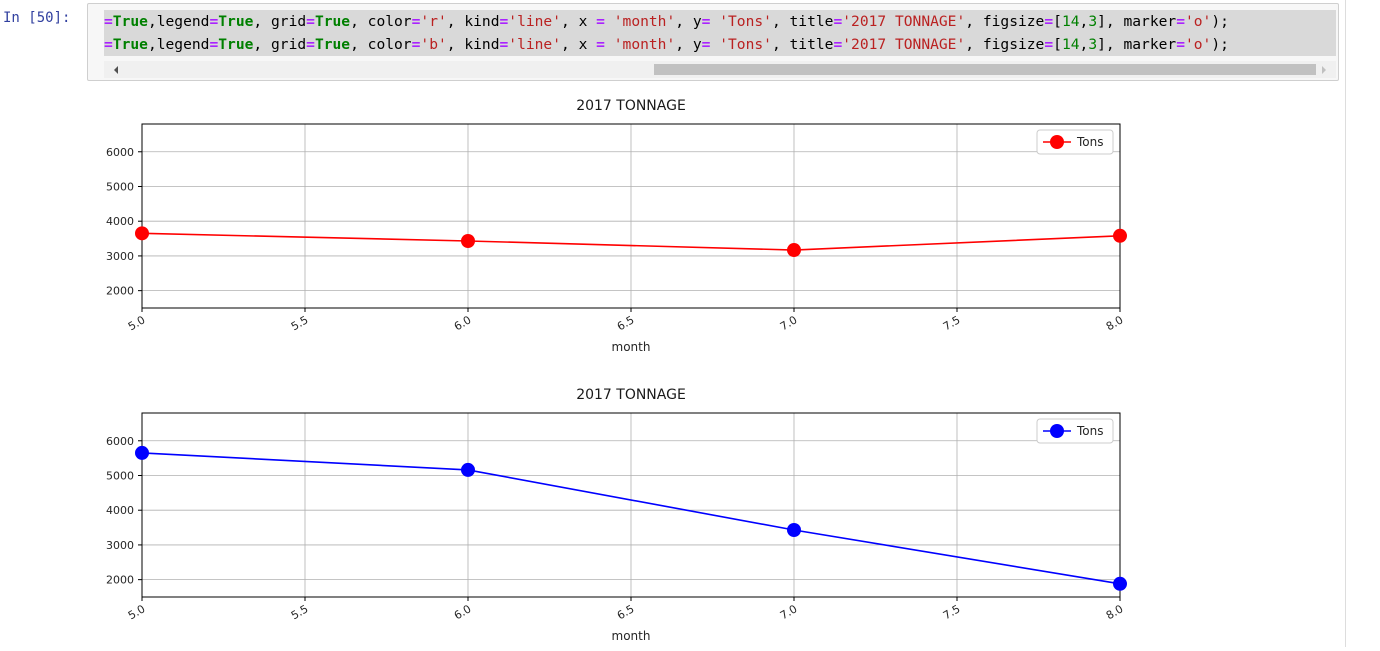  Describe the element at coordinates (120, 475) in the screenshot. I see `y-tick-label: 5000` at that location.